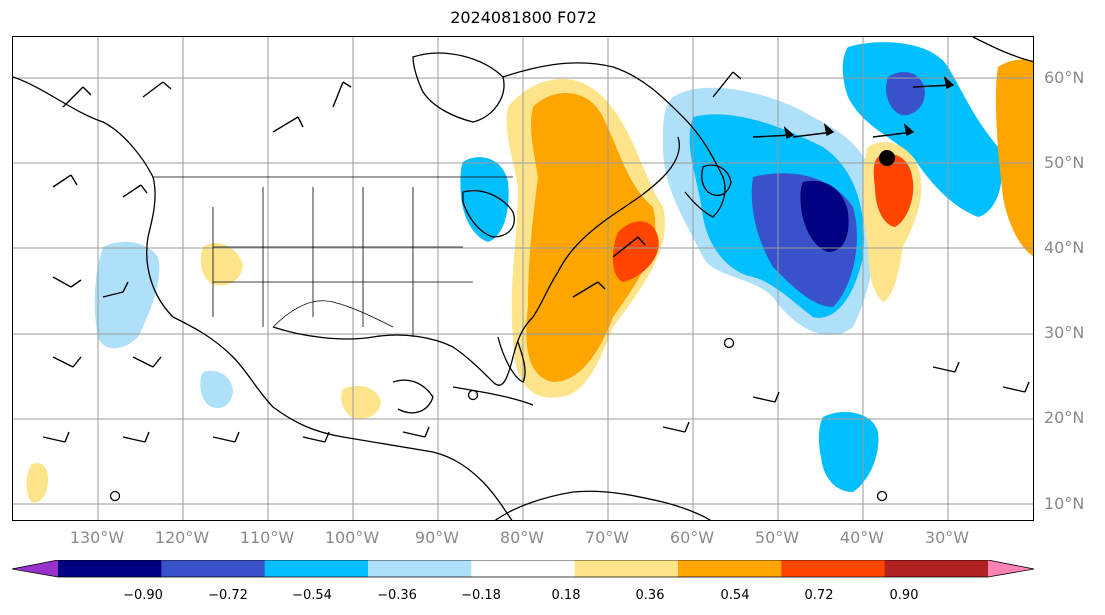 This screenshot has height=615, width=1105. What do you see at coordinates (511, 359) in the screenshot?
I see `florida` at bounding box center [511, 359].